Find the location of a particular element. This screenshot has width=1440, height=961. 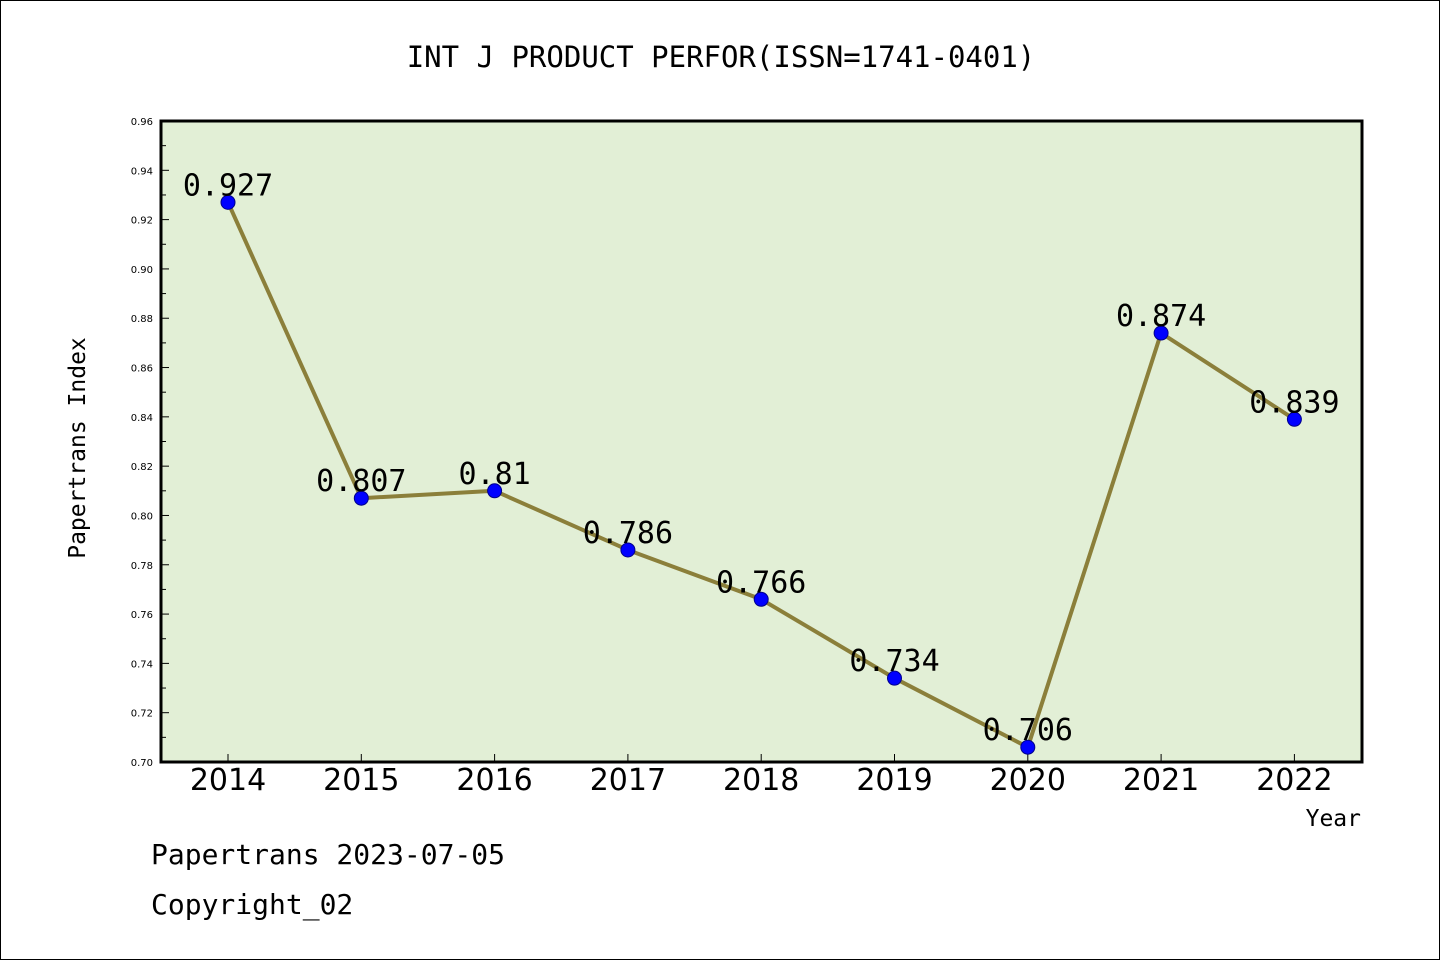

footer-date: Papertrans 2023-07-05 is located at coordinates (328, 854).